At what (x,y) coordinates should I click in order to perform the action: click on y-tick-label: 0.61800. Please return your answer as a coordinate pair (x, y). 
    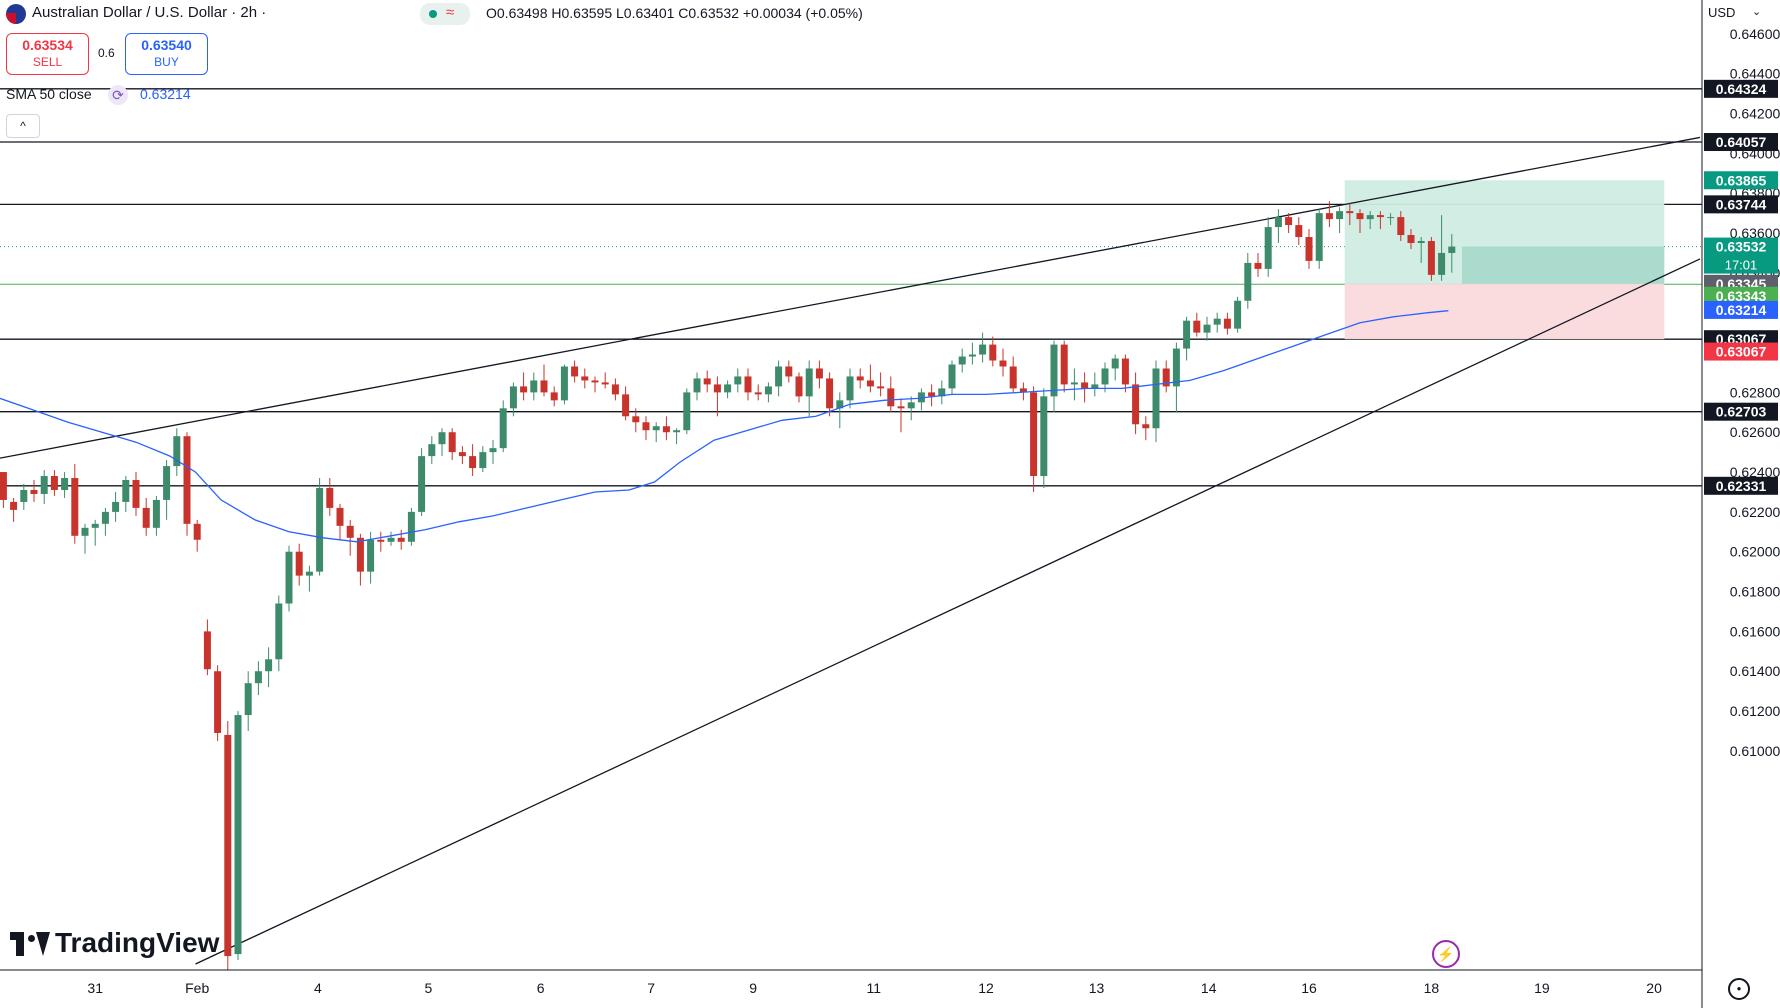
    Looking at the image, I should click on (1755, 592).